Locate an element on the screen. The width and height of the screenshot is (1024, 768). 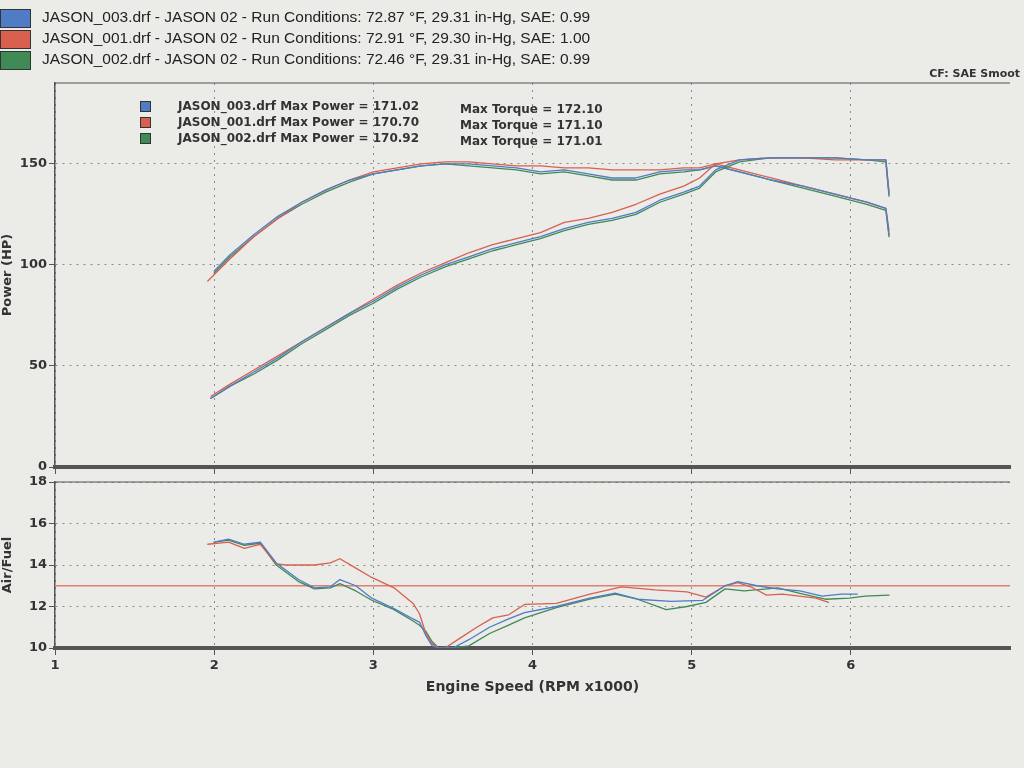
x-tick-label: 5 is located at coordinates (692, 665).